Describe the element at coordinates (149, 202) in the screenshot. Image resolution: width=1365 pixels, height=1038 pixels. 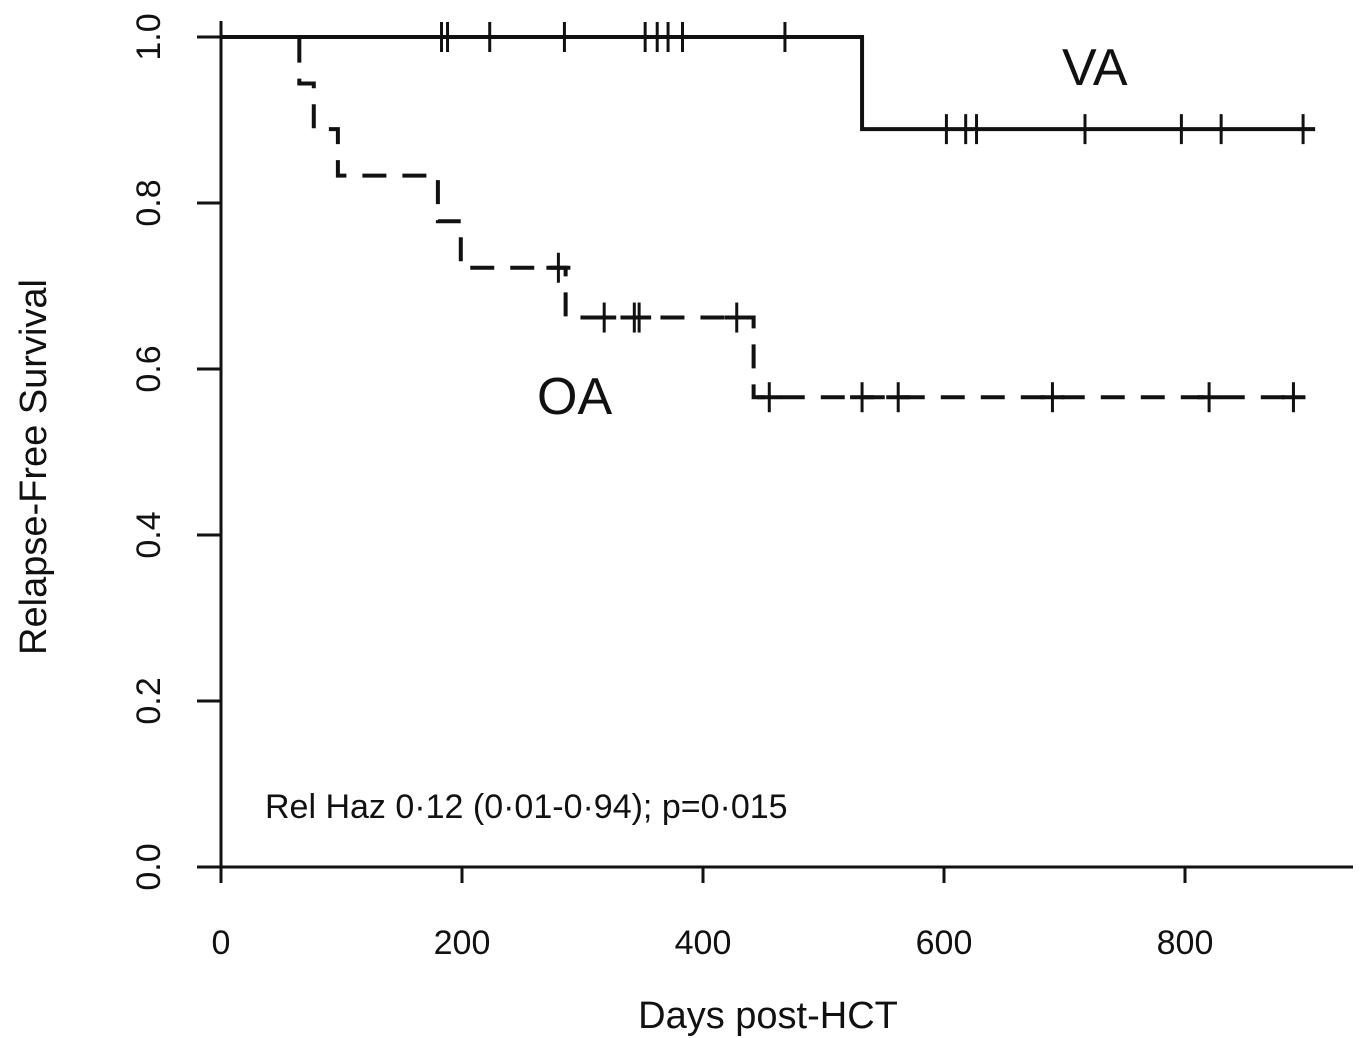
I see `y-tick-label: 0.8` at that location.